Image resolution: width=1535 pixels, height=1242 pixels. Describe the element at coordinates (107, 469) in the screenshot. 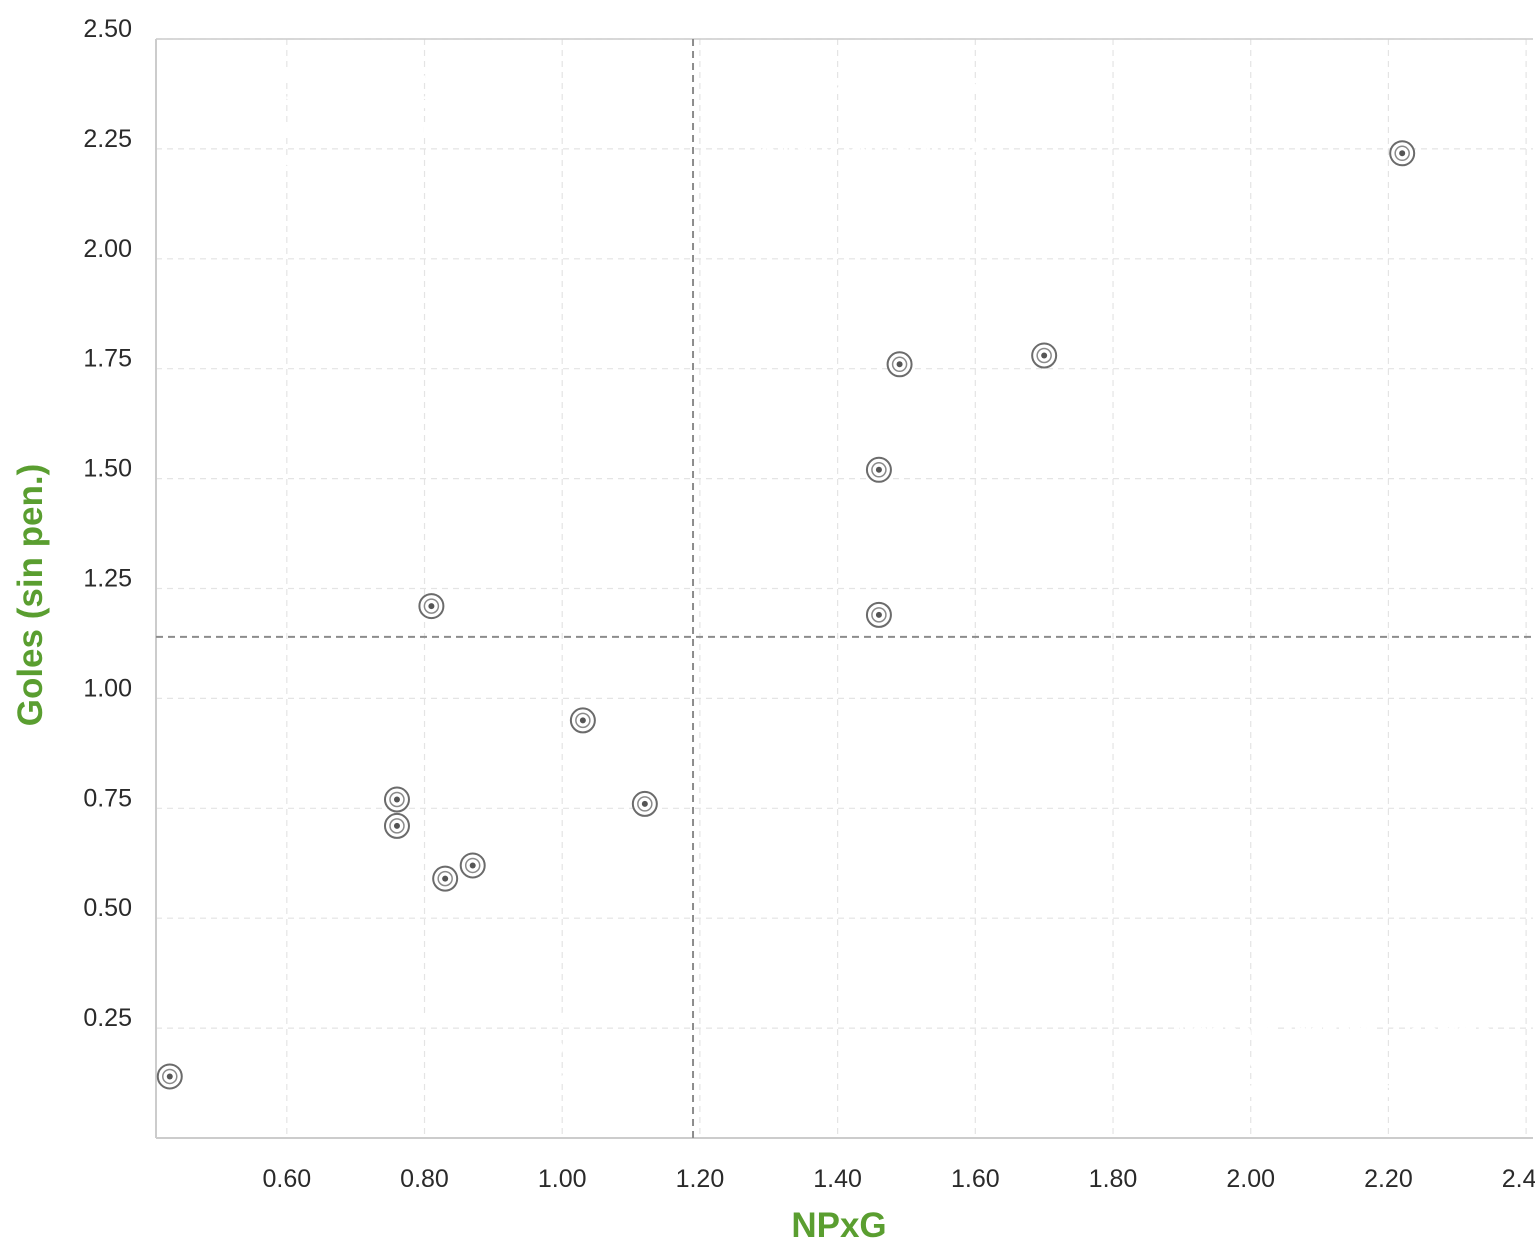

I see `y-tick-label: 1.50` at that location.